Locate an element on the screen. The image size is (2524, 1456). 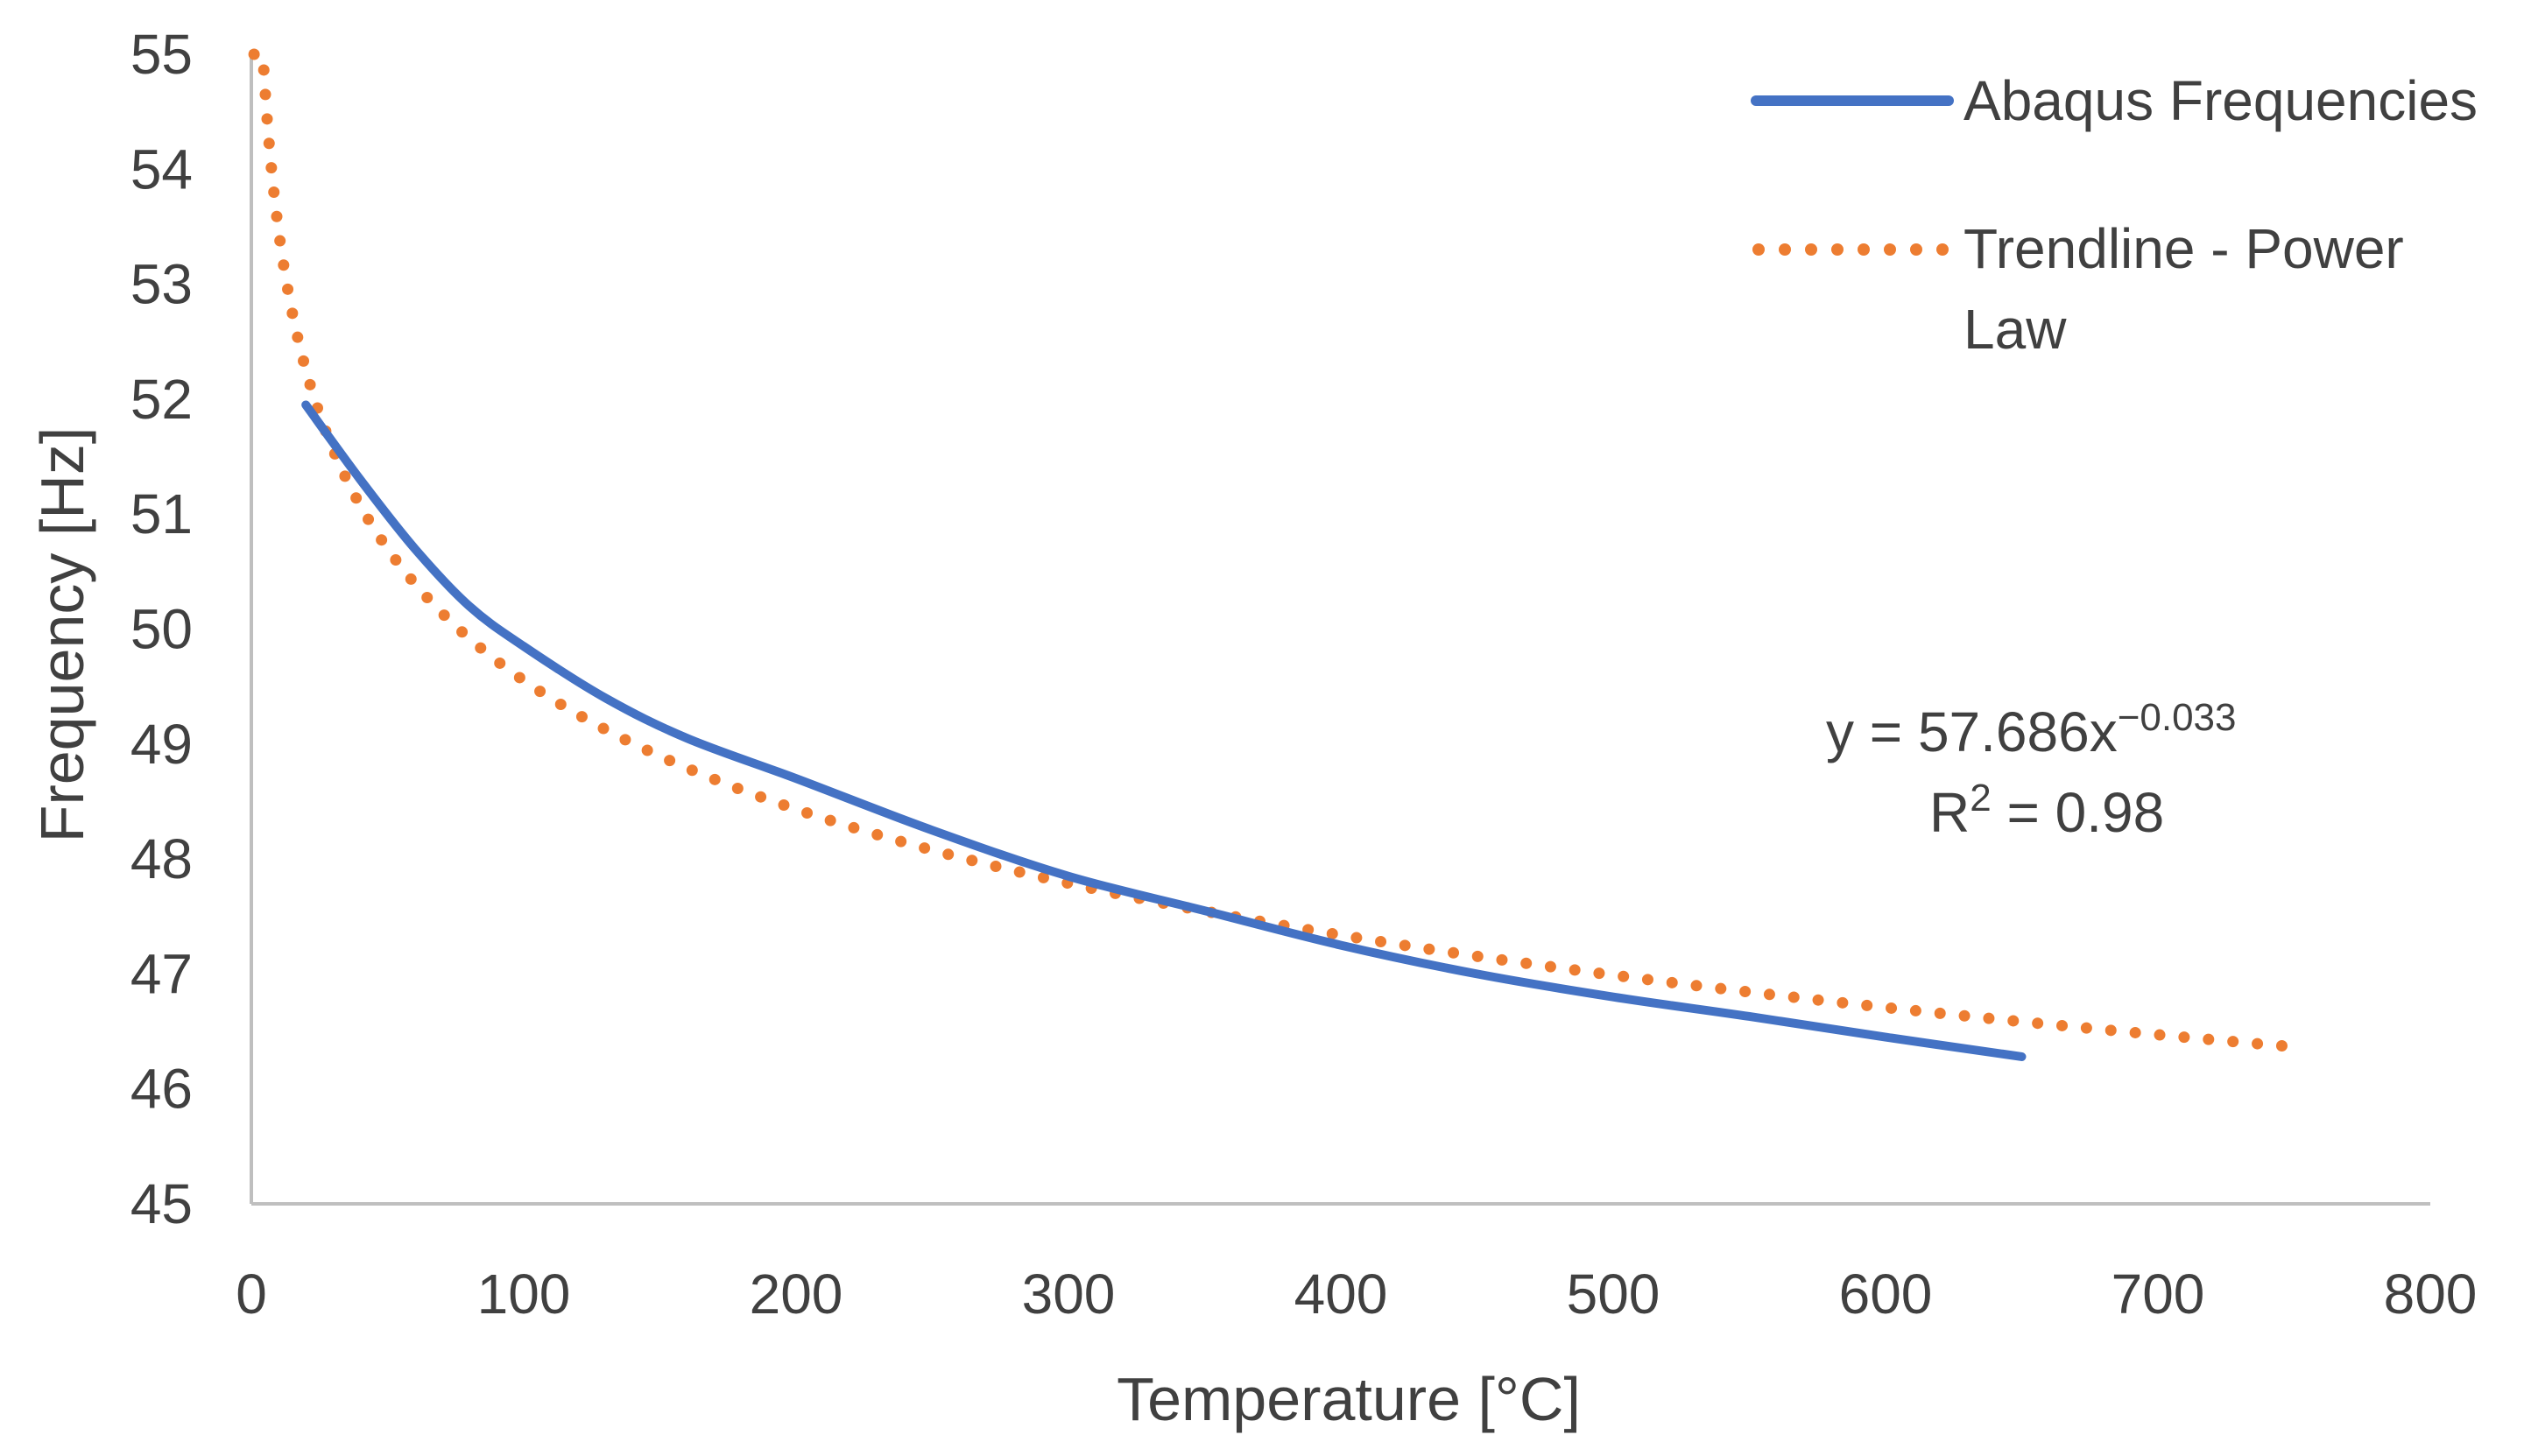
y-axis-title: Frequency [Hz] is located at coordinates (62, 635).